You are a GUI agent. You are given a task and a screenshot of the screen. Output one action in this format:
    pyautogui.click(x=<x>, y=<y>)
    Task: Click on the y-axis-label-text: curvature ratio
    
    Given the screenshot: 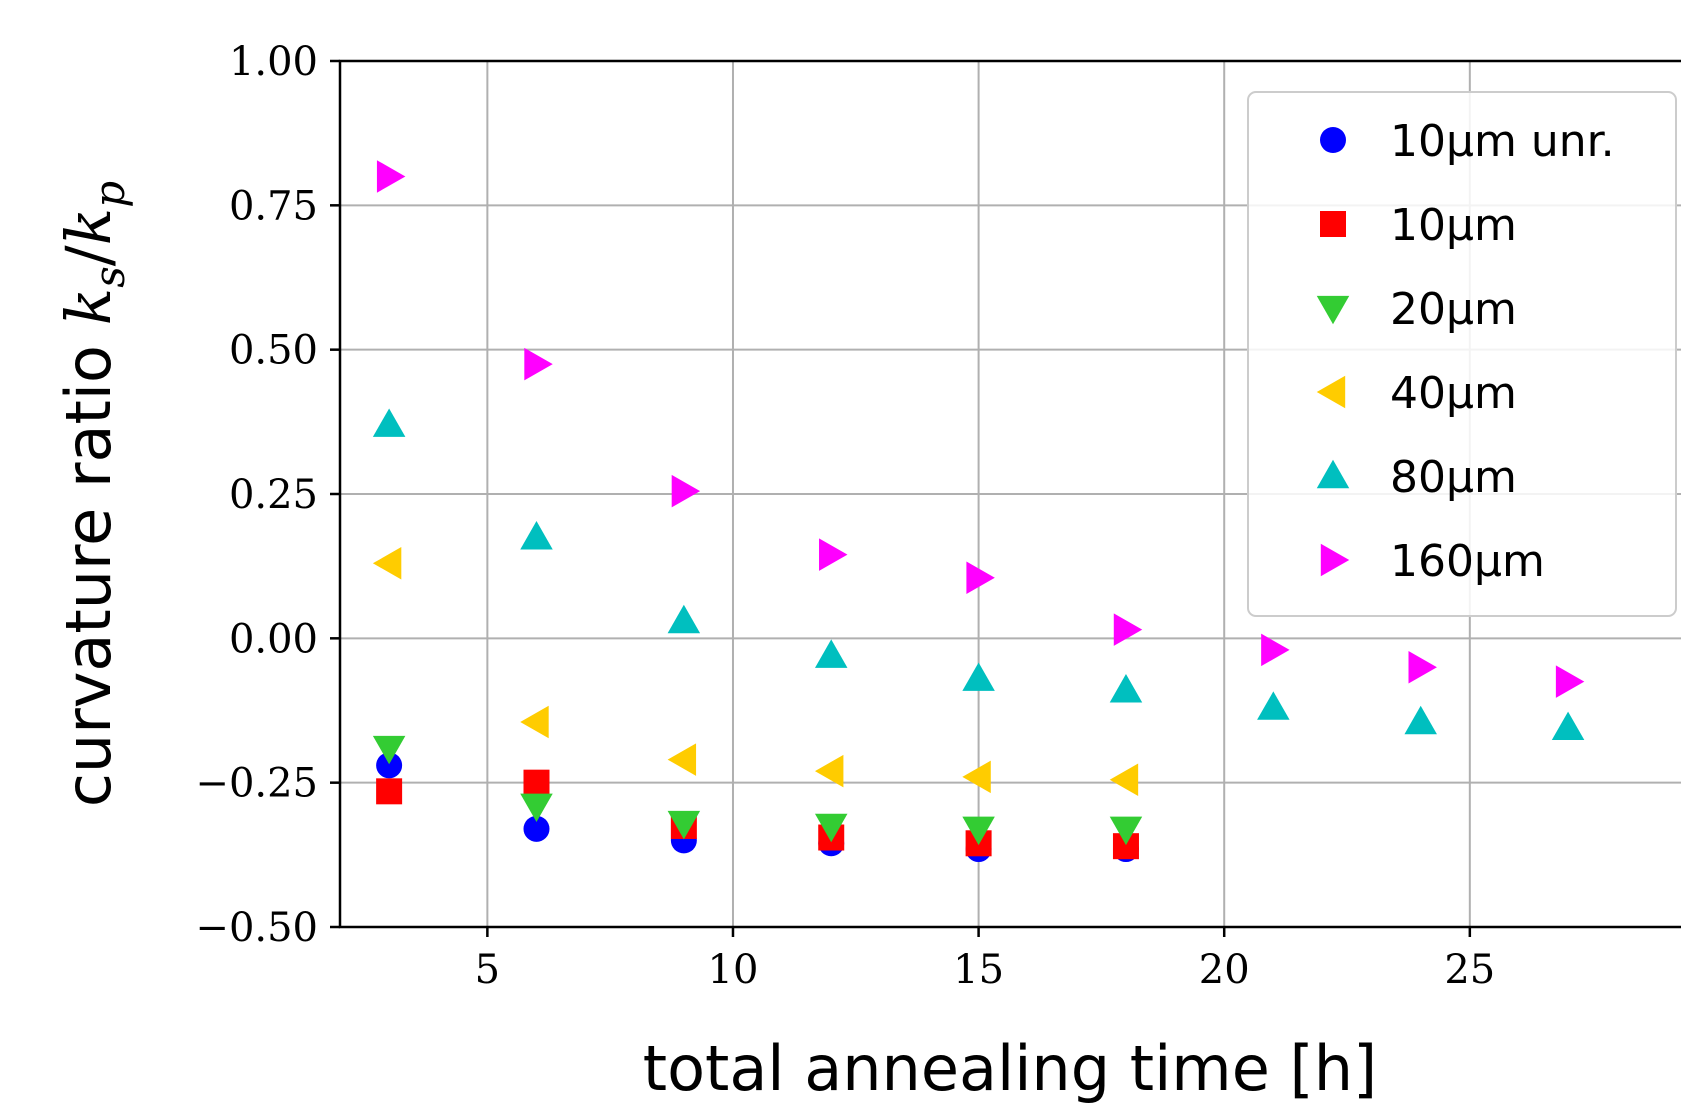 What is the action you would take?
    pyautogui.click(x=88, y=566)
    